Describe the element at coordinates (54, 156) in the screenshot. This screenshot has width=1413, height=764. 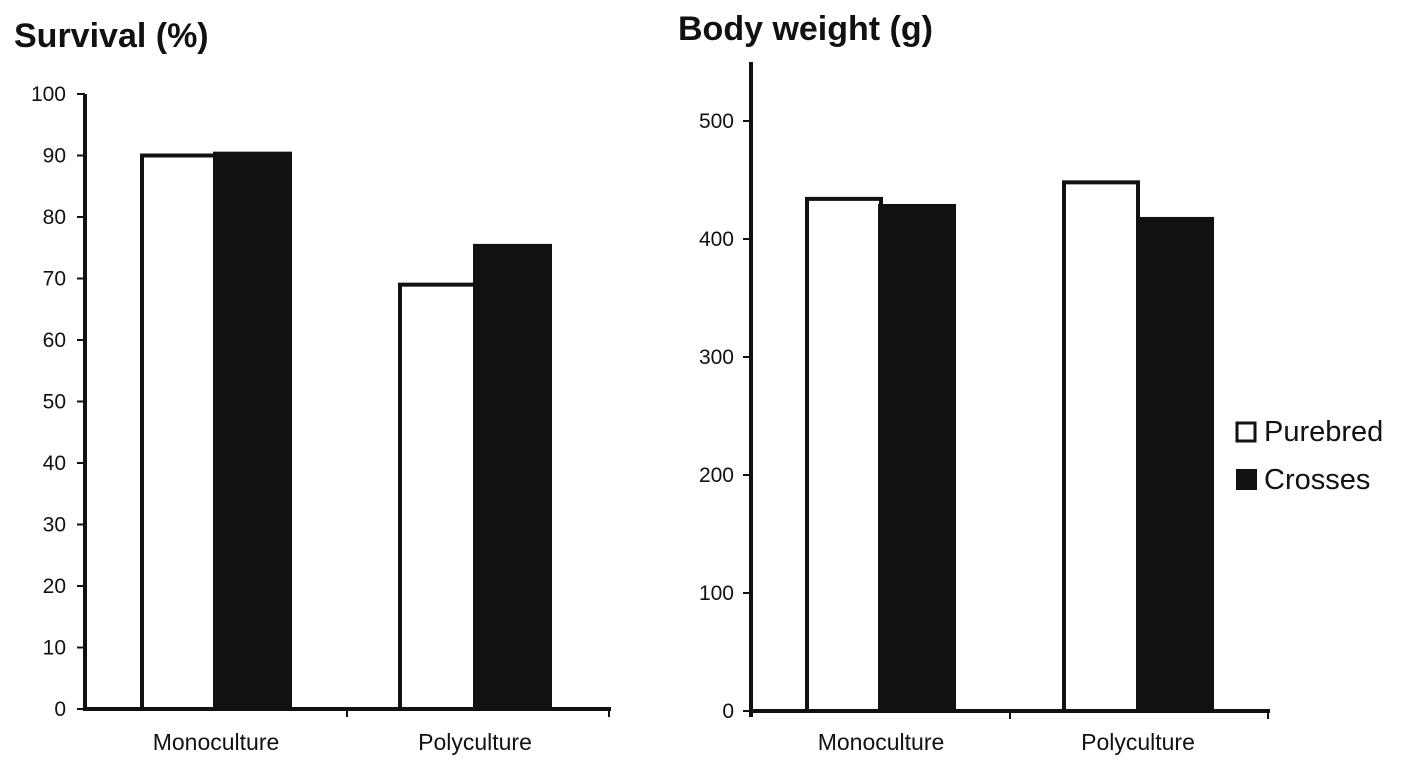
I see `survival-y-tick-label: 90` at that location.